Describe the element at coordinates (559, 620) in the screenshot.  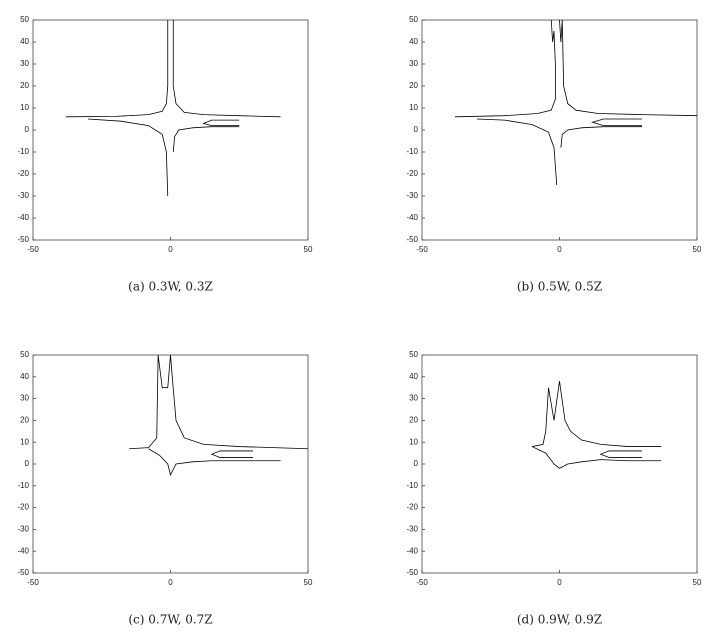
I see `caption: (d) 0.9W, 0.9Z` at that location.